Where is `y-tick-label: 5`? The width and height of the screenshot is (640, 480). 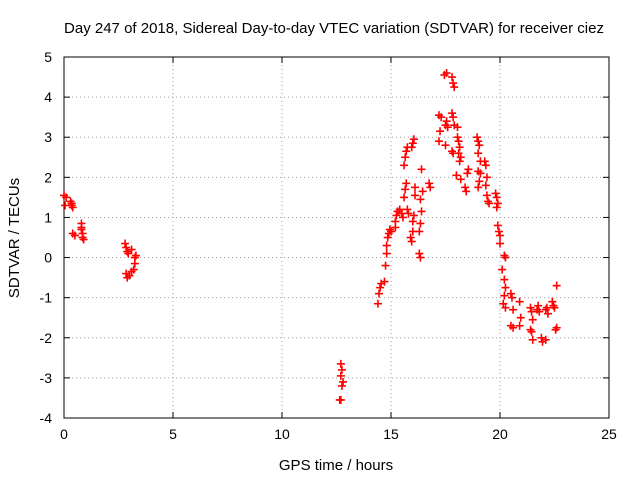
y-tick-label: 5 is located at coordinates (48, 57).